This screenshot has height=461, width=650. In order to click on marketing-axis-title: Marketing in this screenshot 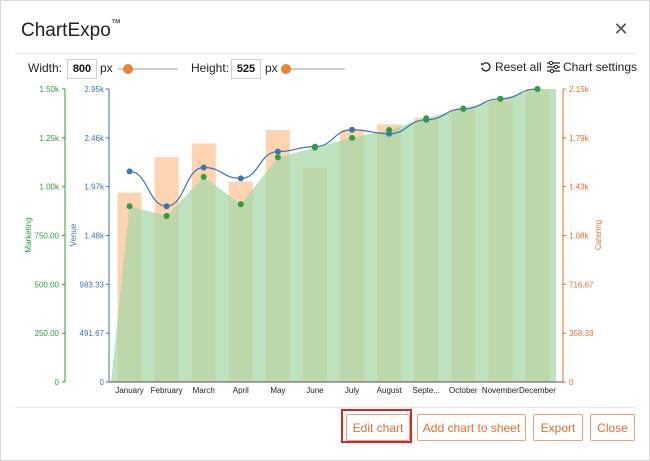, I will do `click(28, 234)`.